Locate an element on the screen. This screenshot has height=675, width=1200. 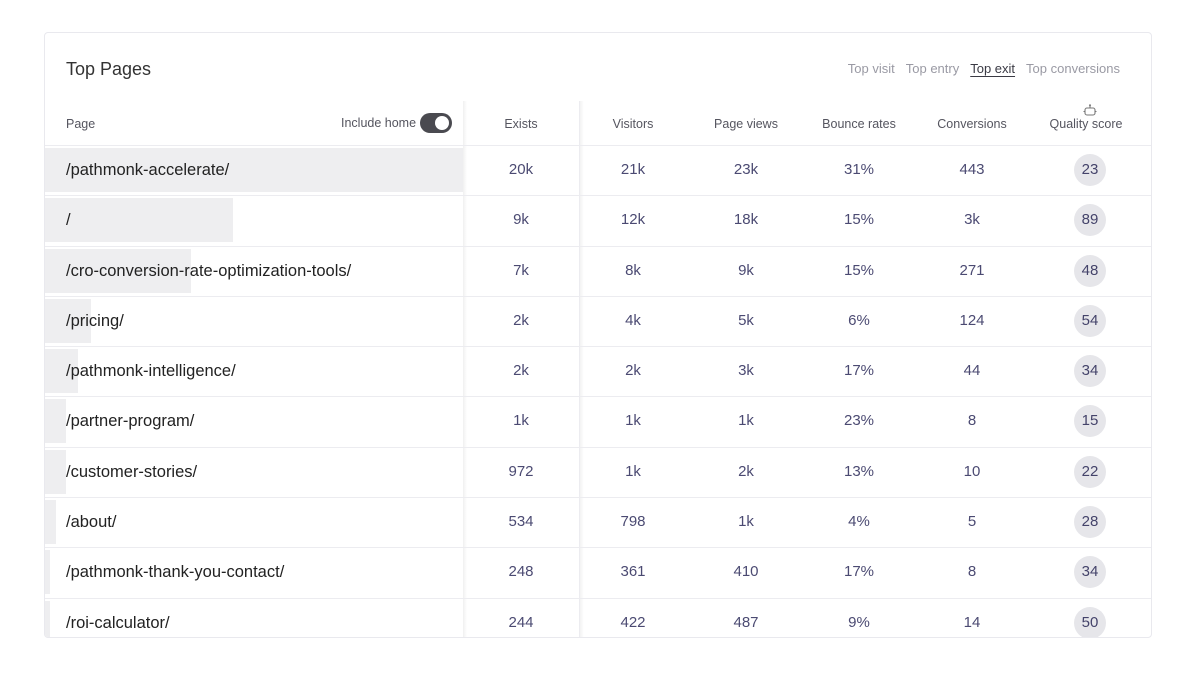
header-visitors: Visitors is located at coordinates (633, 124).